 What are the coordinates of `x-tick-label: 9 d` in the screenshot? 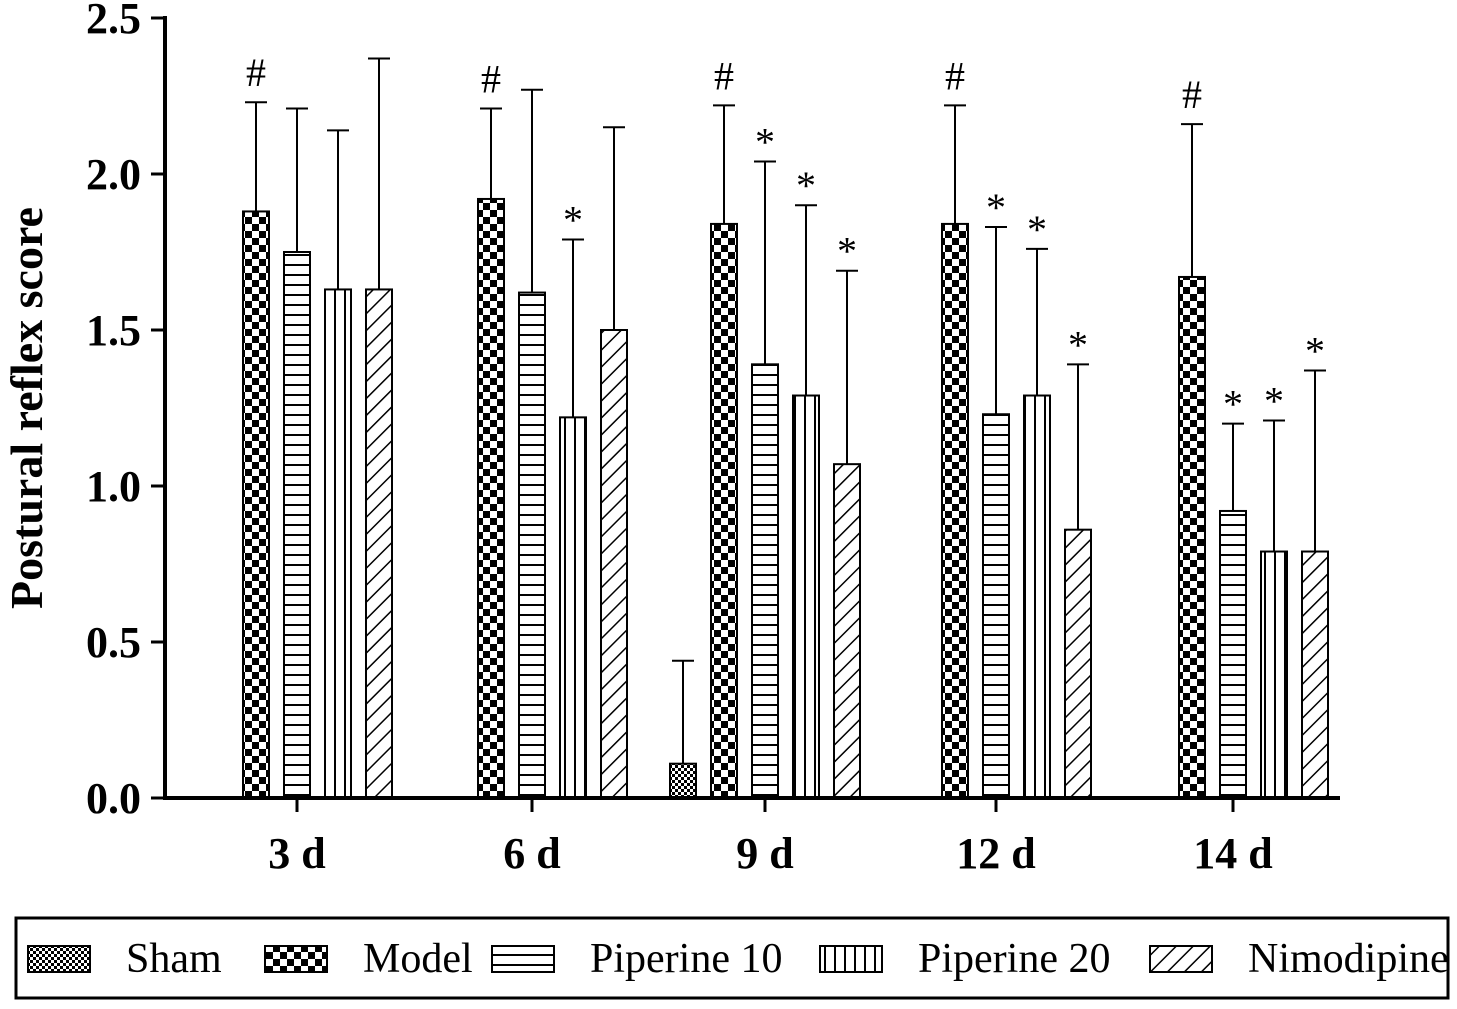 It's located at (764, 853).